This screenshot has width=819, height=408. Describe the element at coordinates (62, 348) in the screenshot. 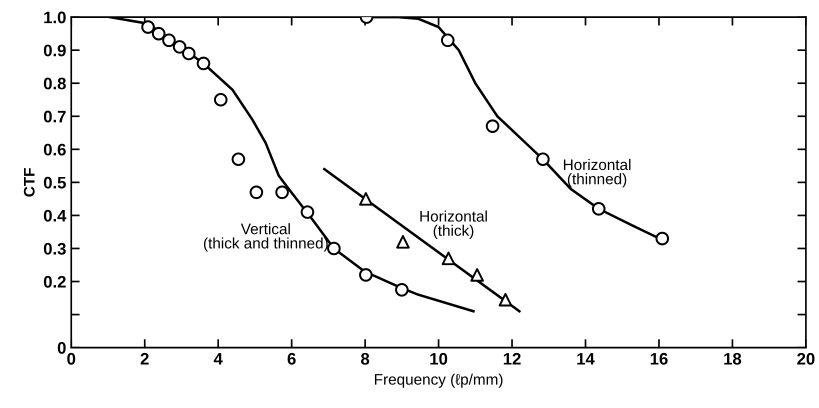

I see `y-tick-label: 0` at that location.